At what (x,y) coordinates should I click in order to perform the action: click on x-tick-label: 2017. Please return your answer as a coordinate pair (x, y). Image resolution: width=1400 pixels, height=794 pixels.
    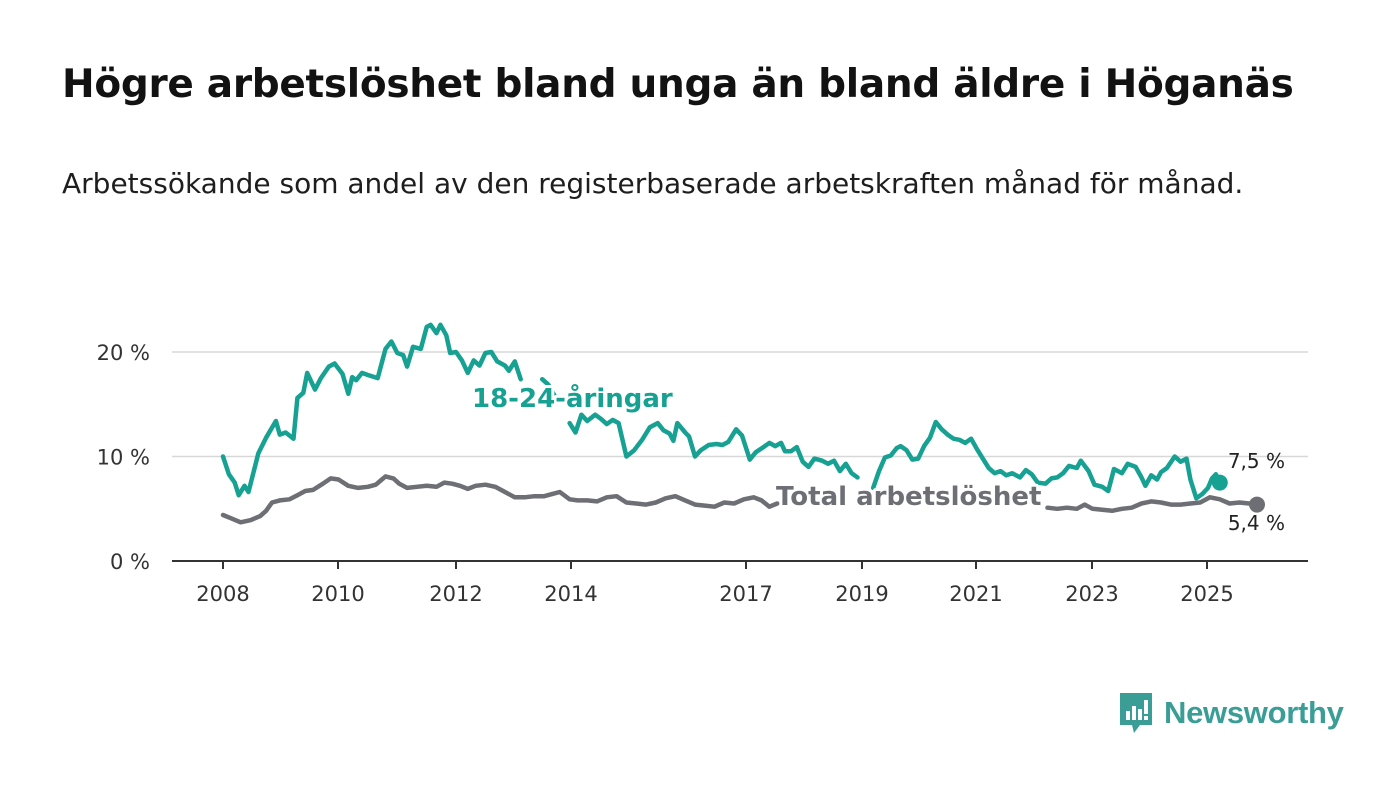
    Looking at the image, I should click on (745, 594).